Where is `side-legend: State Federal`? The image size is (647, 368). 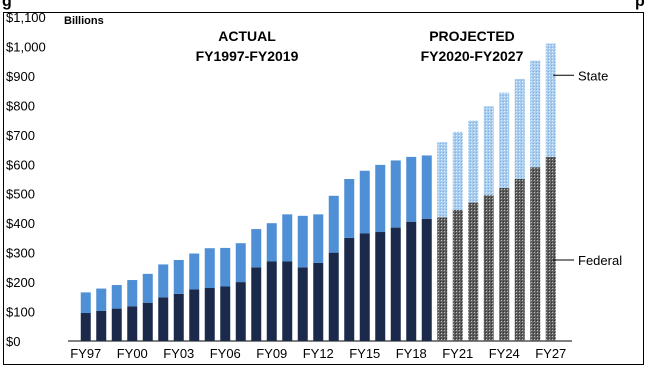 side-legend: State Federal is located at coordinates (587, 168).